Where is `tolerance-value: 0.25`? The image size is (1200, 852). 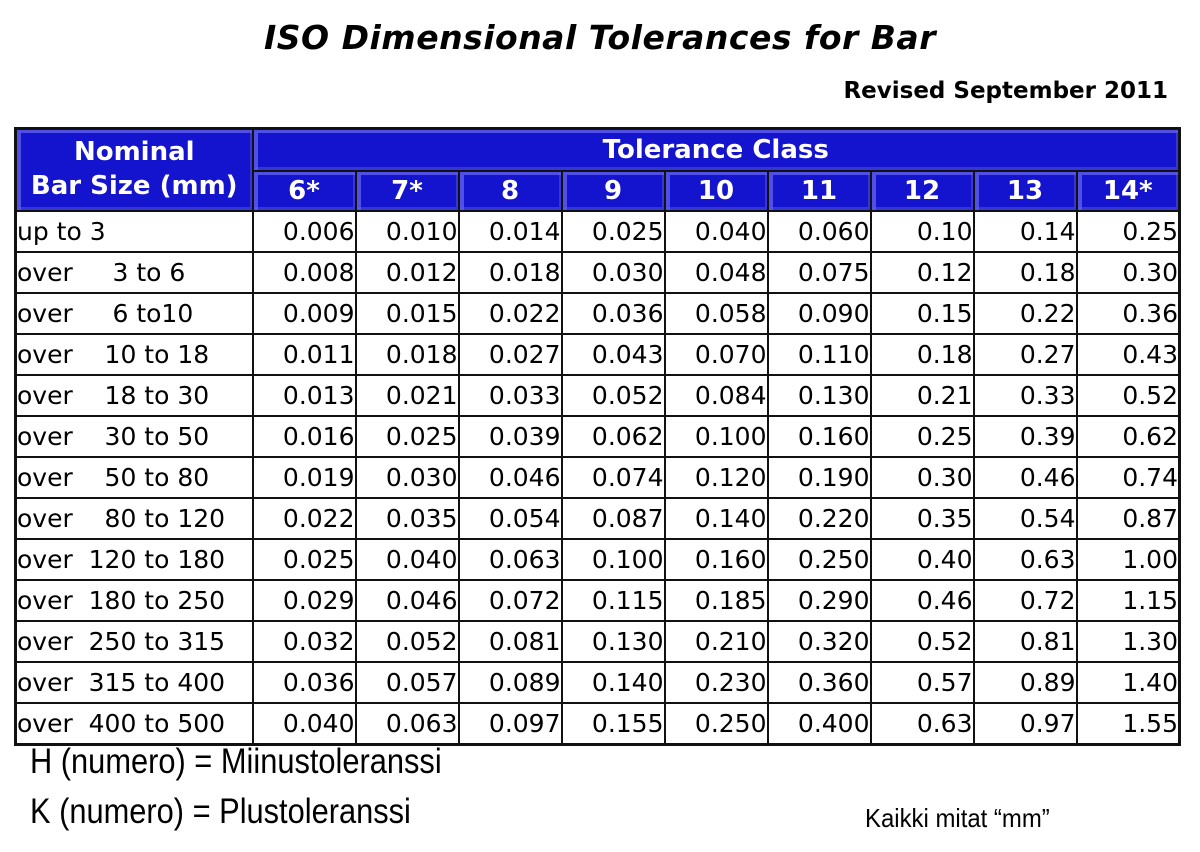
tolerance-value: 0.25 is located at coordinates (922, 436).